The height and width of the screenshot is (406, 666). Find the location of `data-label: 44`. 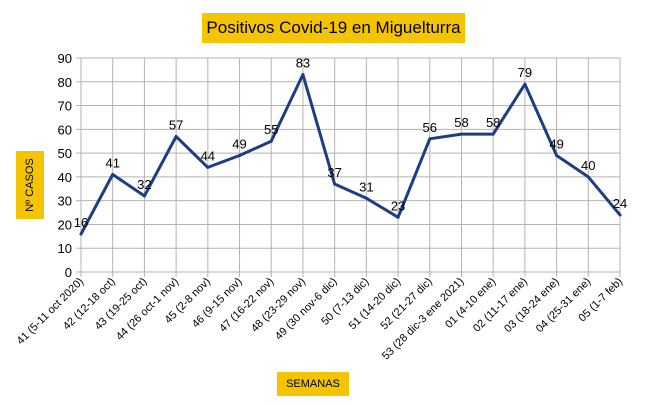

data-label: 44 is located at coordinates (208, 155).